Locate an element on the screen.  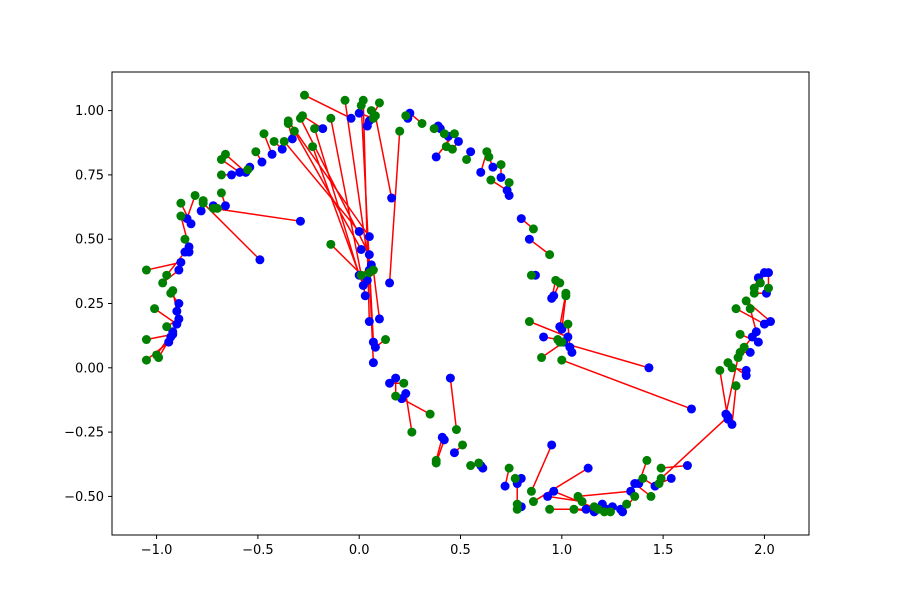
y-tick-label: −0.25 is located at coordinates (84, 433).